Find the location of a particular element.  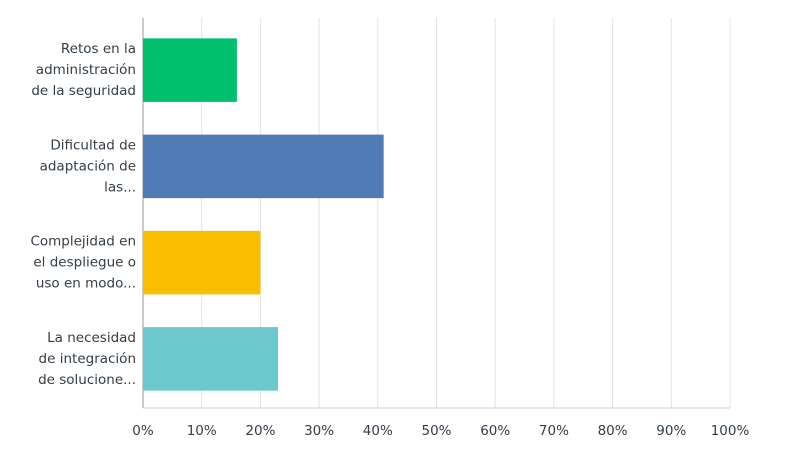

x-tick-label: 30% is located at coordinates (319, 431).